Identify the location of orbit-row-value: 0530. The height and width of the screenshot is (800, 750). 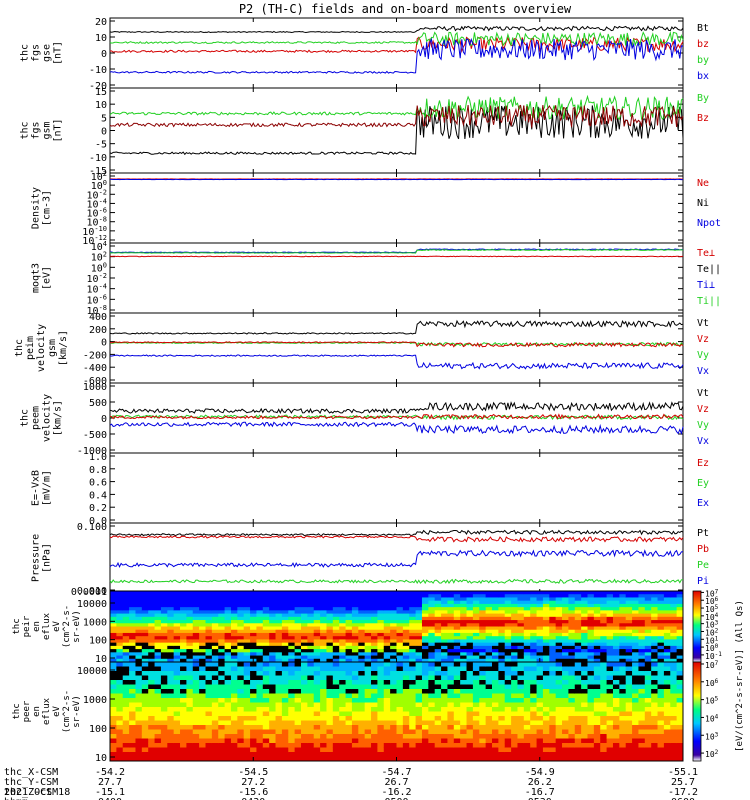
(540, 798).